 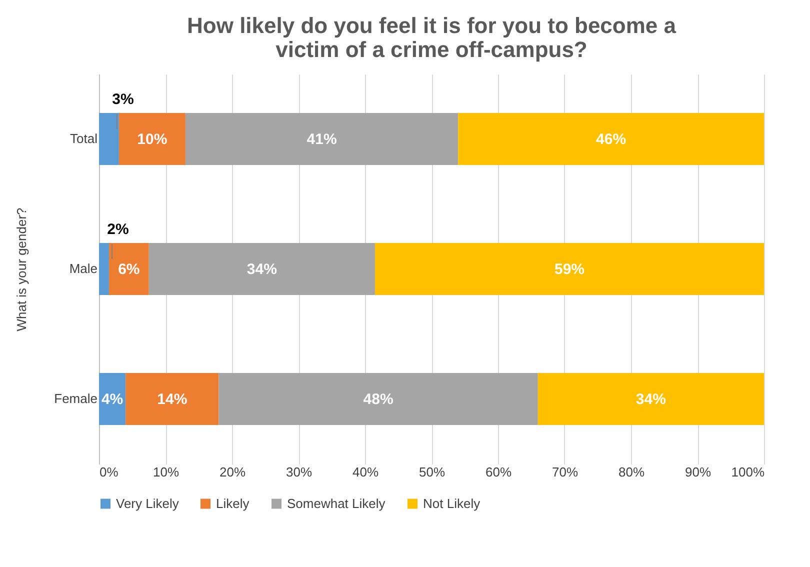 I want to click on x-tick-label: 10%, so click(x=166, y=472).